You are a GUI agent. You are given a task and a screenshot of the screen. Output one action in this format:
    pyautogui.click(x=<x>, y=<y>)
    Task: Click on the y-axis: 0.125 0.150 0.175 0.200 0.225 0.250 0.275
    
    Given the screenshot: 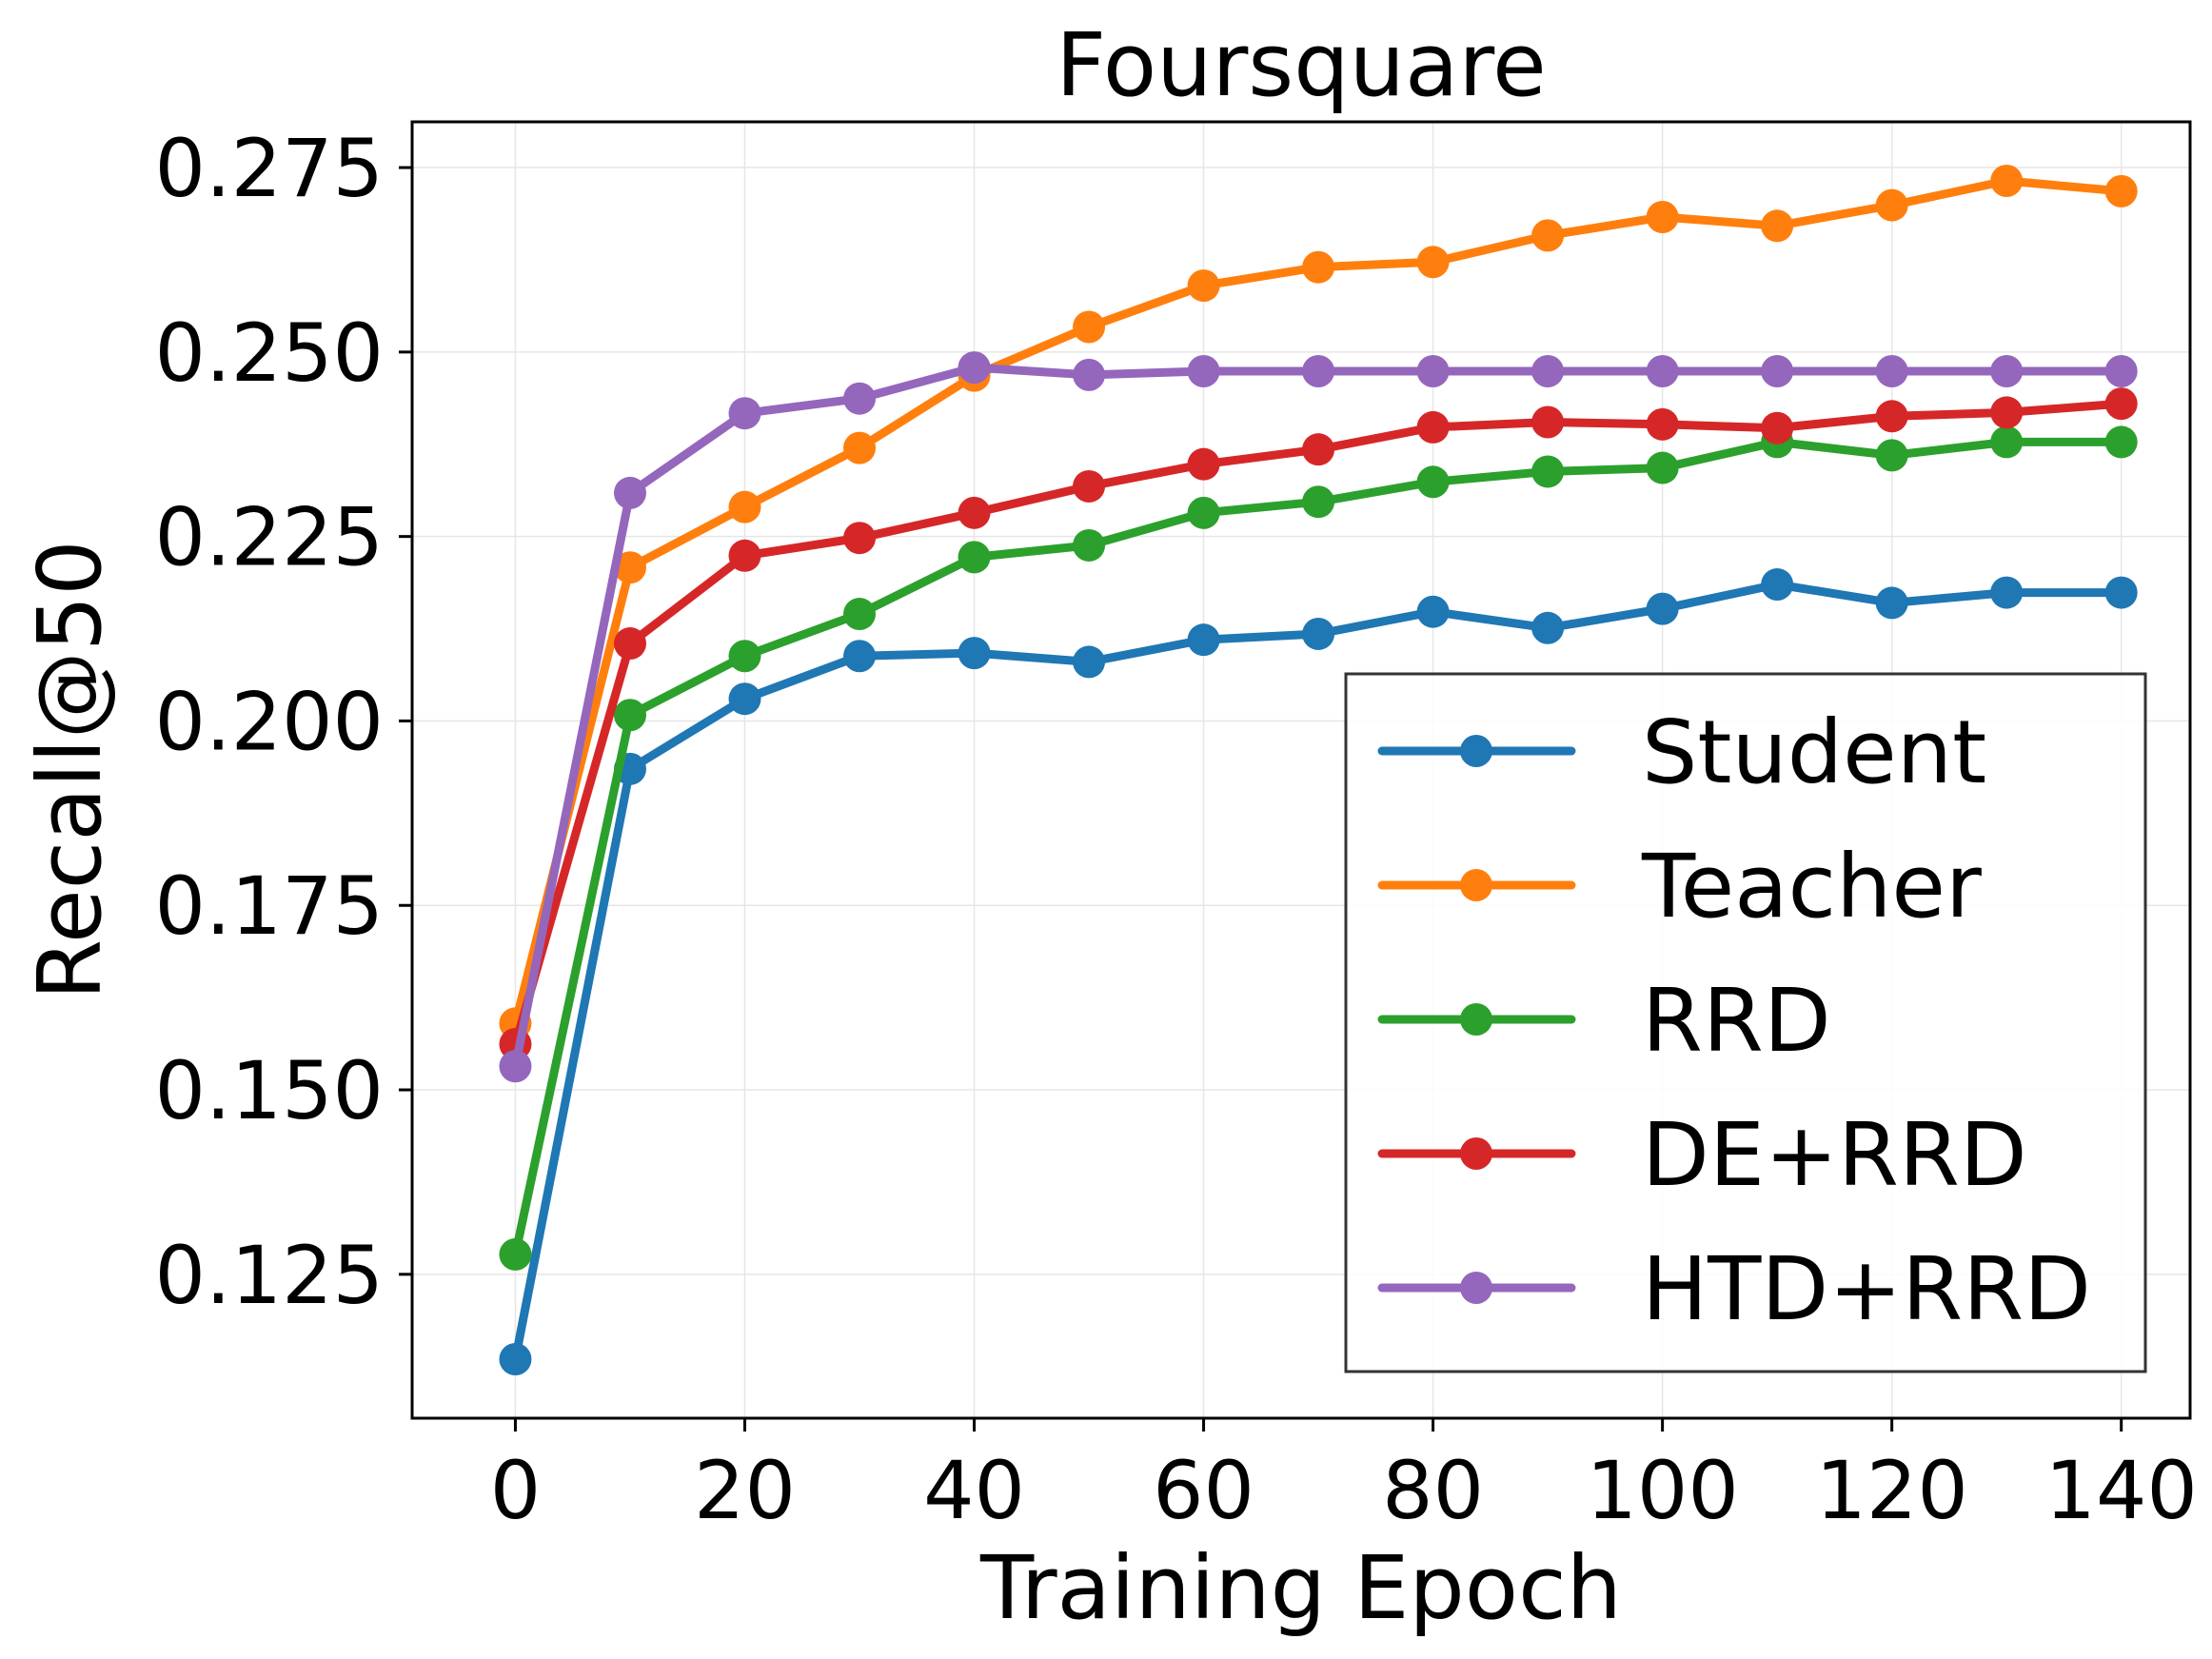 What is the action you would take?
    pyautogui.click(x=283, y=722)
    